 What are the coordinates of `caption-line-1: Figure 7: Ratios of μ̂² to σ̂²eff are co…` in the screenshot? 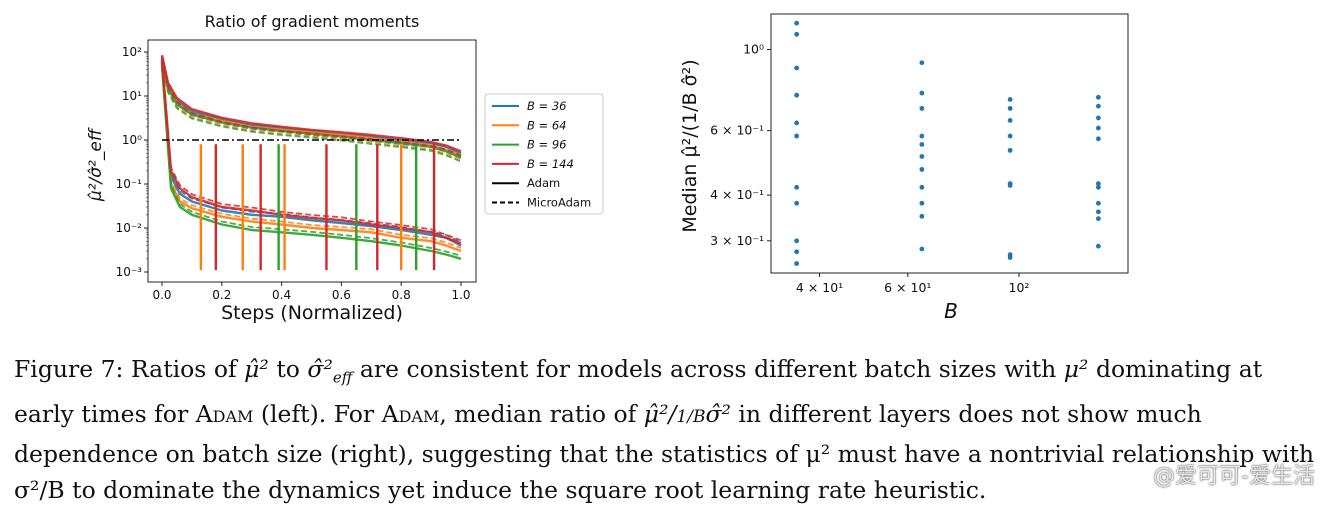 It's located at (664, 373).